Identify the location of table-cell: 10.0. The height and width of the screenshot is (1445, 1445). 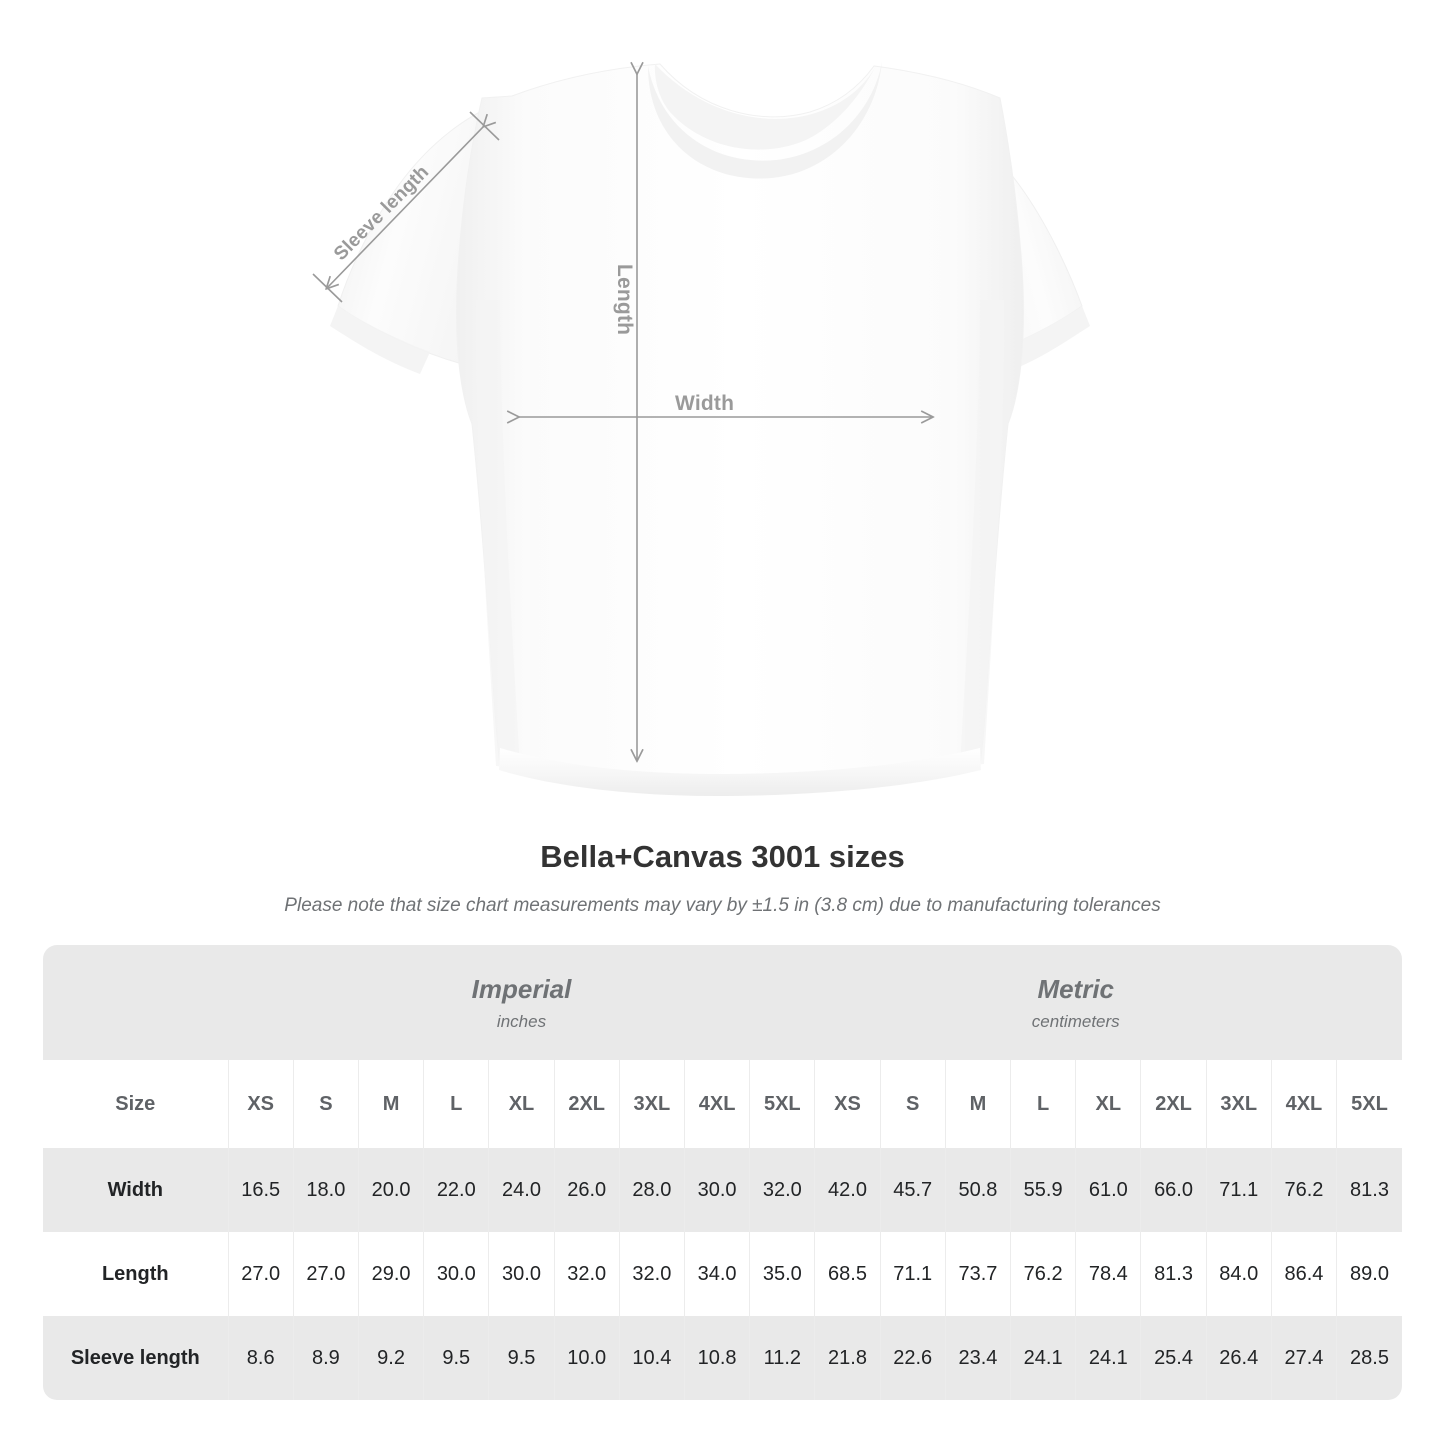
(586, 1358).